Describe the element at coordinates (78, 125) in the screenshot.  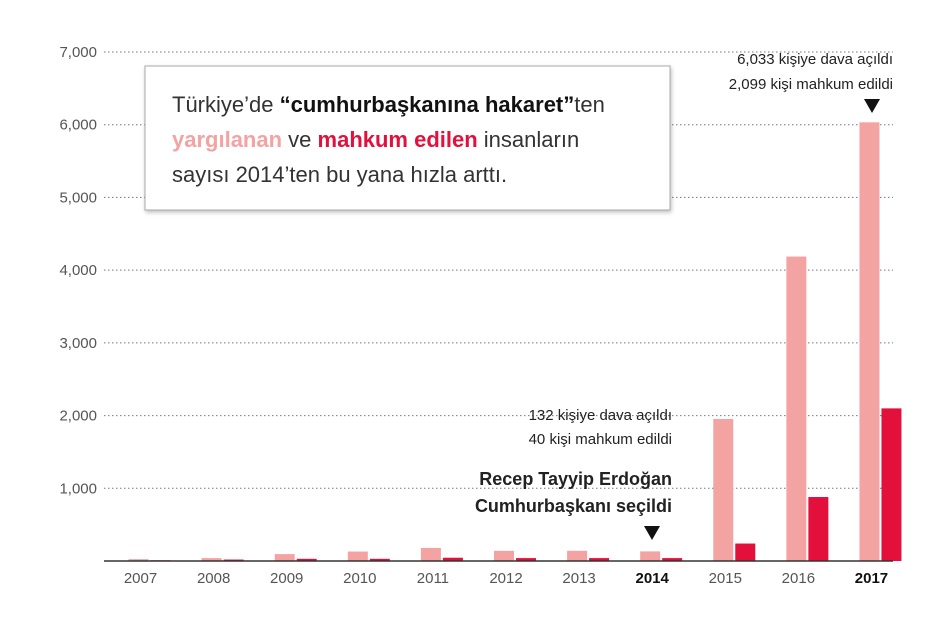
I see `y-tick-label: 6,000` at that location.